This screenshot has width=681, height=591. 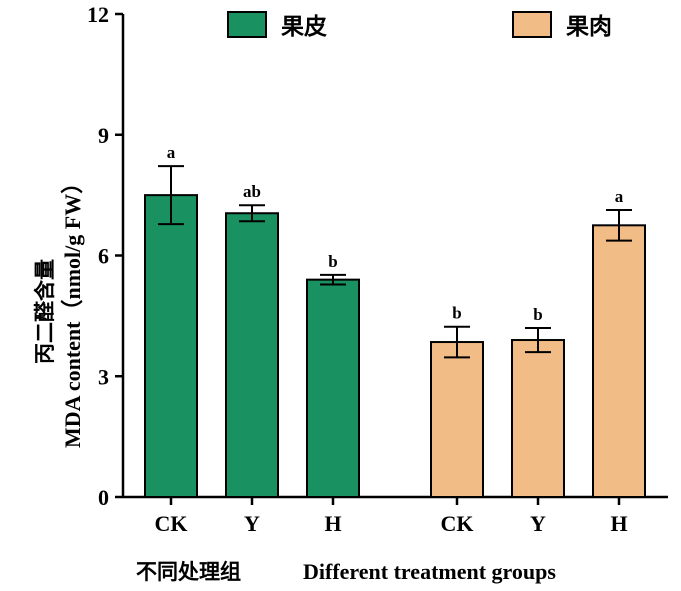 What do you see at coordinates (103, 497) in the screenshot?
I see `y-tick-label: 0` at bounding box center [103, 497].